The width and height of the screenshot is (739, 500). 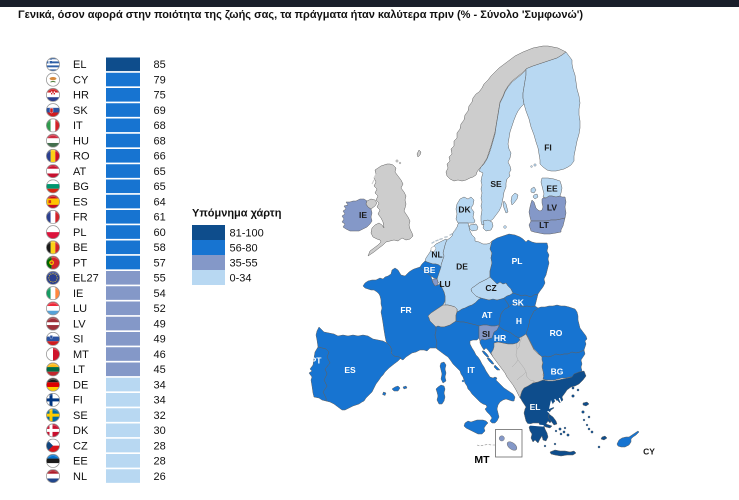 I want to click on svg-text: EL27, so click(x=86, y=279).